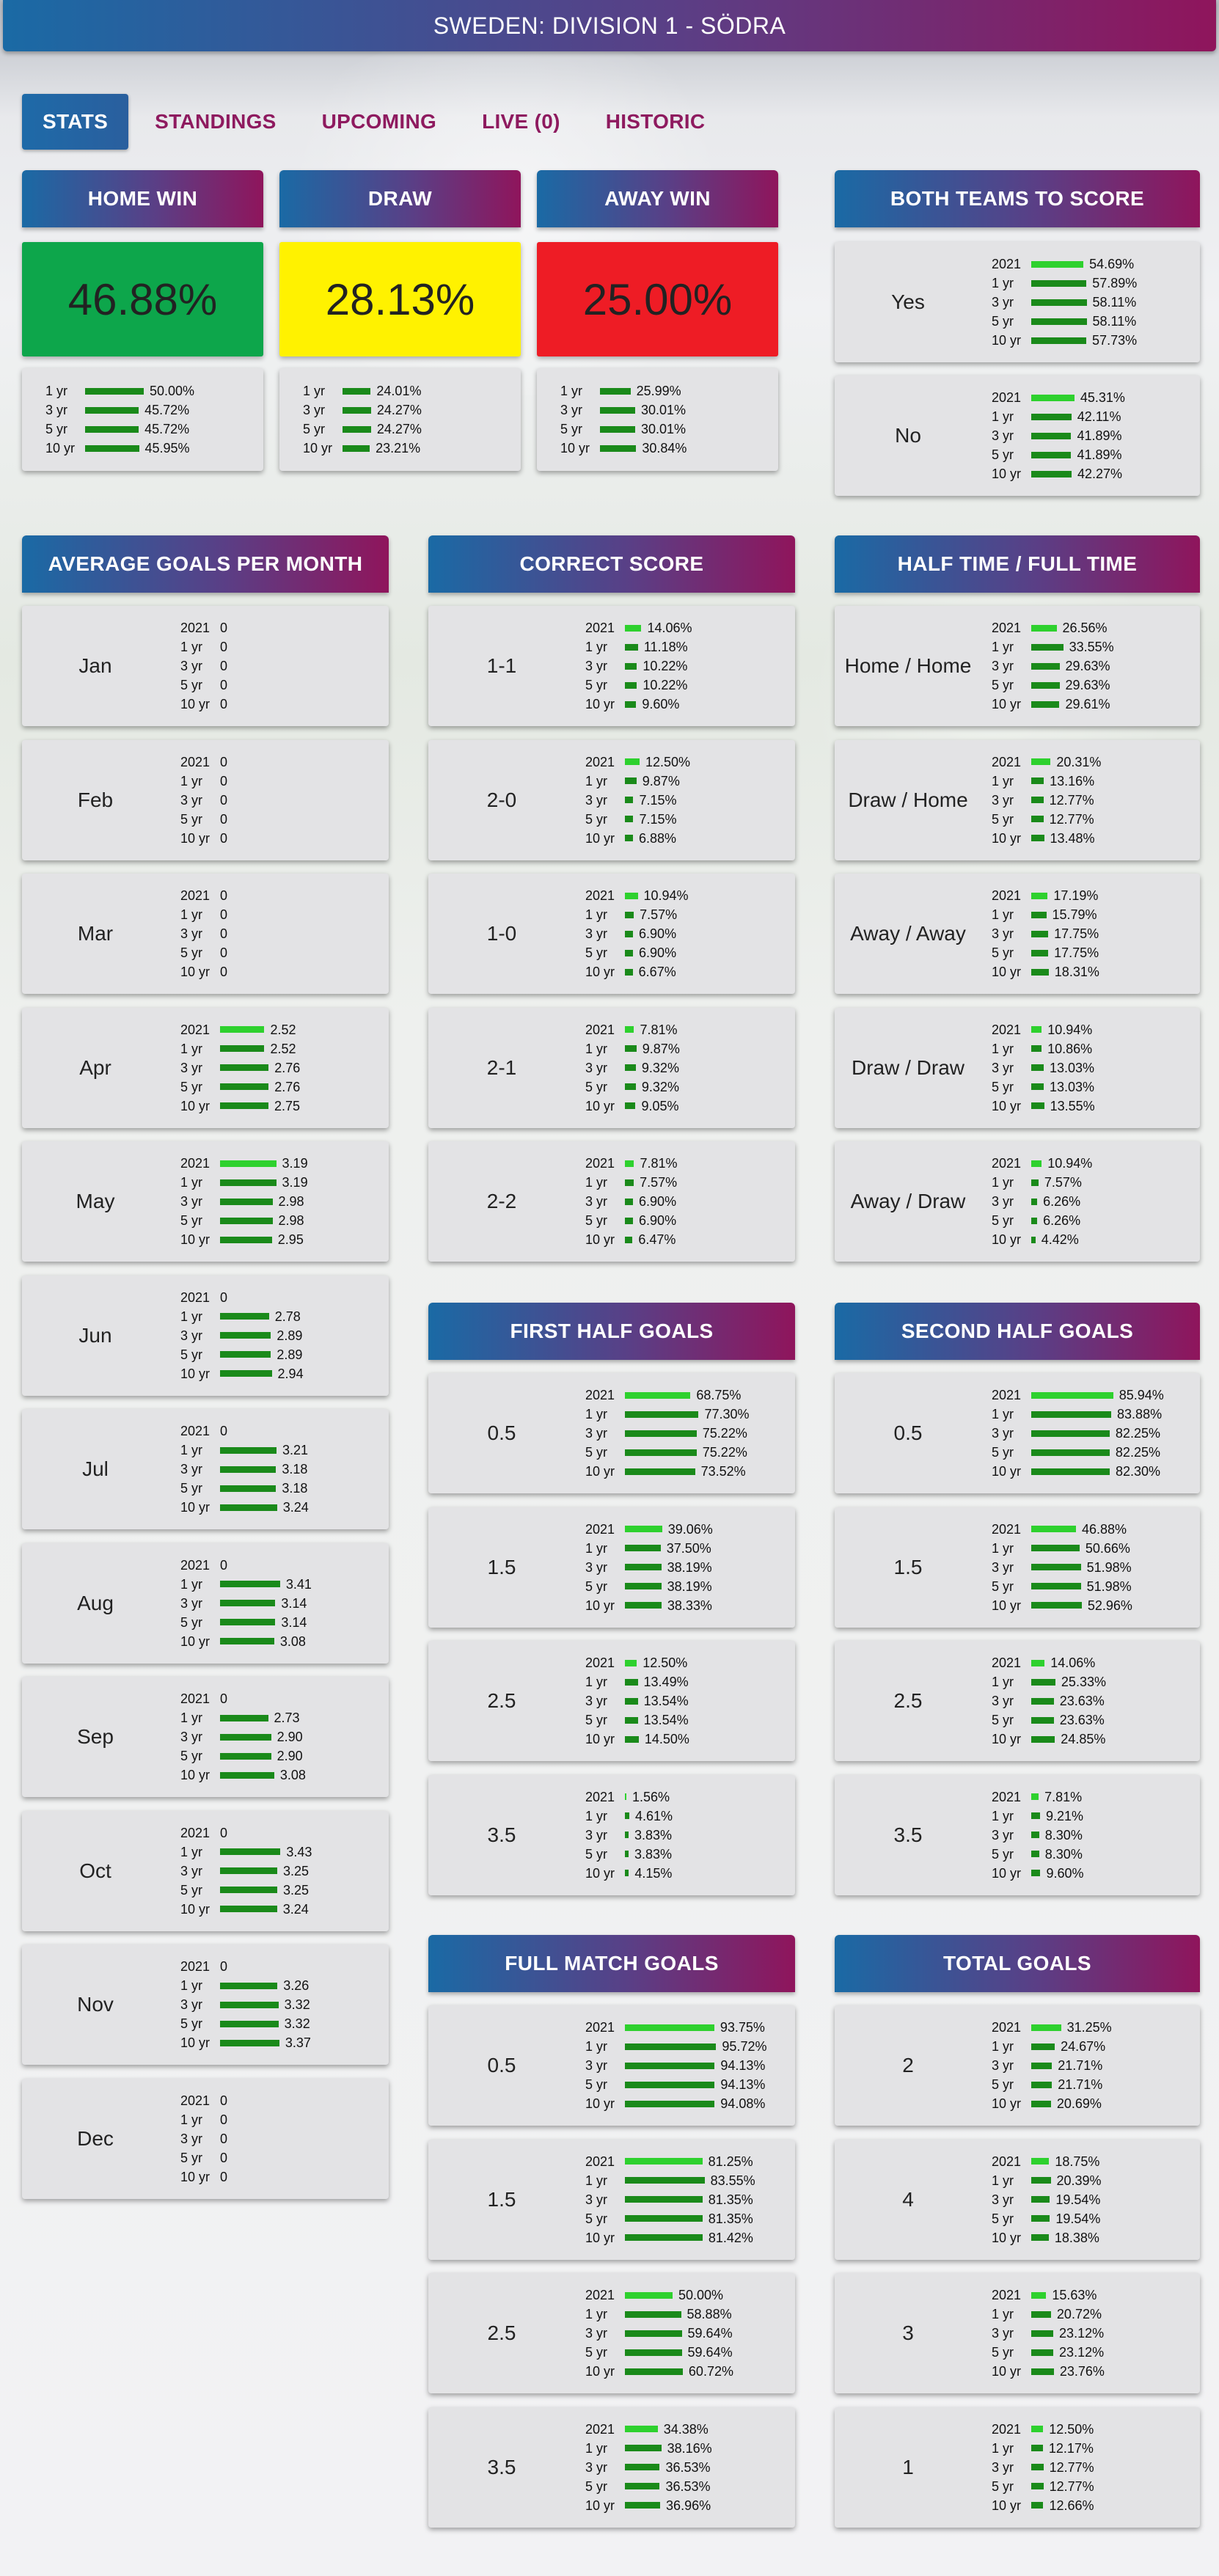 The height and width of the screenshot is (2576, 1219). Describe the element at coordinates (1099, 473) in the screenshot. I see `stat-value: 42.27%` at that location.